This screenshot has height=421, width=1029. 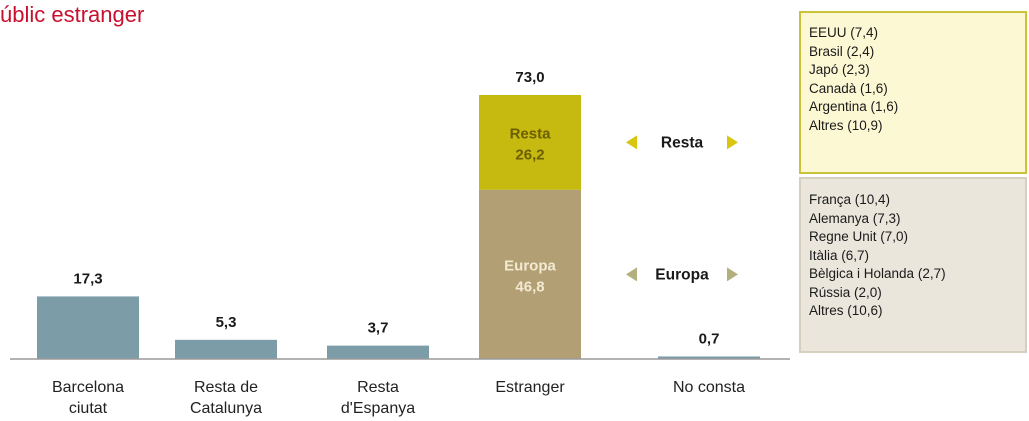 What do you see at coordinates (378, 387) in the screenshot?
I see `category-label: Resta` at bounding box center [378, 387].